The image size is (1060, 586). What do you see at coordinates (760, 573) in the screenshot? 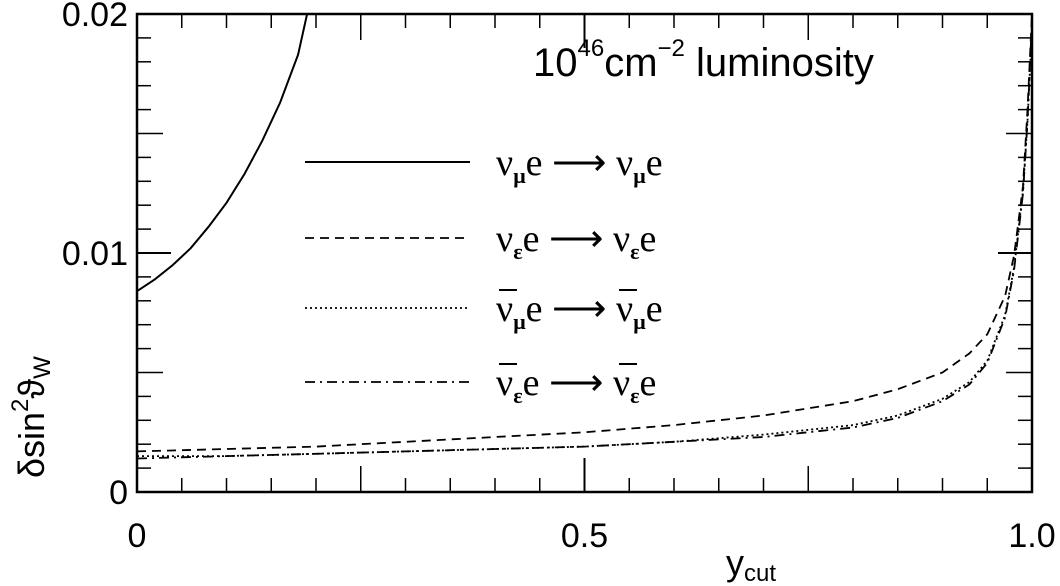
I see `x-axis-label-sub: cut` at bounding box center [760, 573].